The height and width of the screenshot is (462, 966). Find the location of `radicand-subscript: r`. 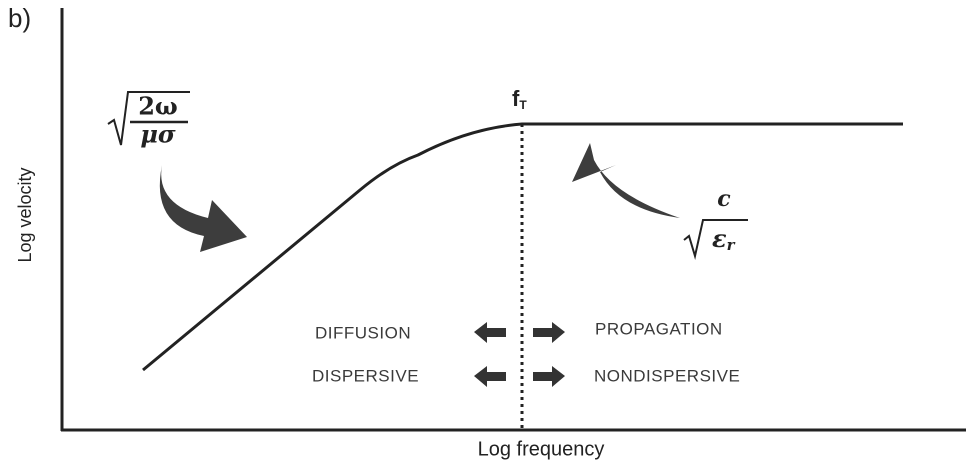

radicand-subscript: r is located at coordinates (731, 245).